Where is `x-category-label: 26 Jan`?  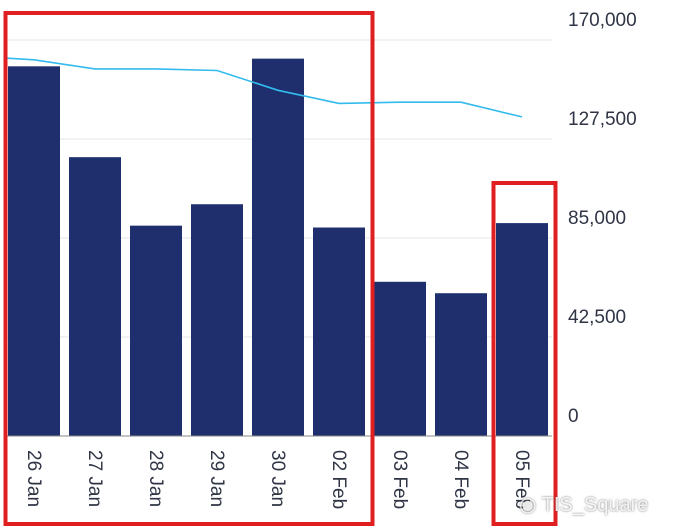
x-category-label: 26 Jan is located at coordinates (33, 478).